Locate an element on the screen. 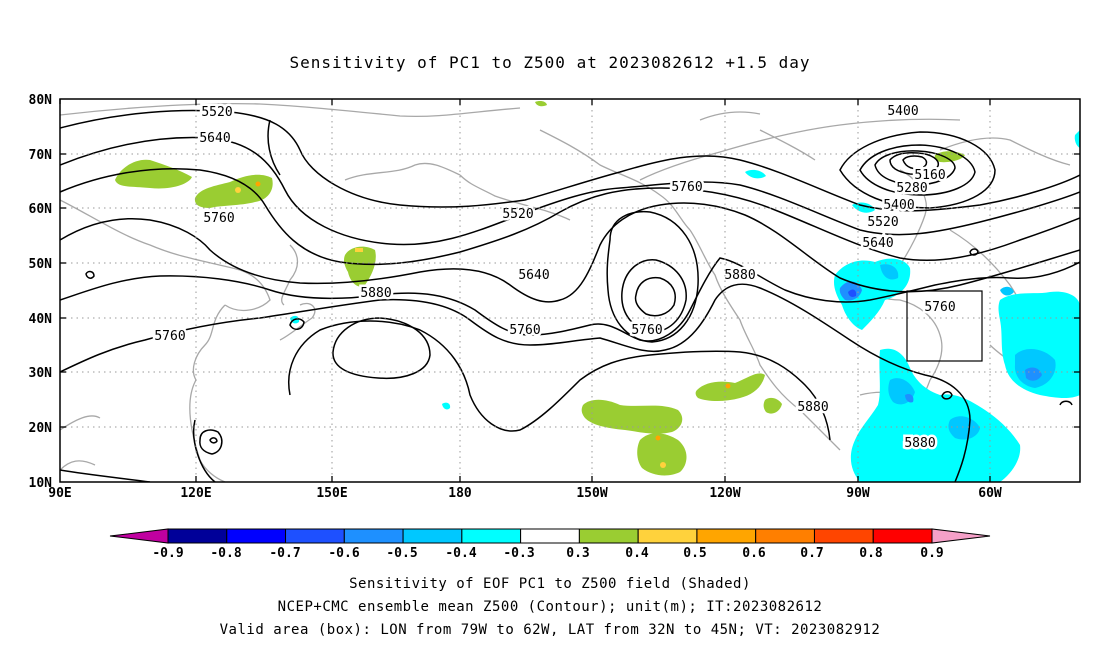  valid-area-box is located at coordinates (944, 326).